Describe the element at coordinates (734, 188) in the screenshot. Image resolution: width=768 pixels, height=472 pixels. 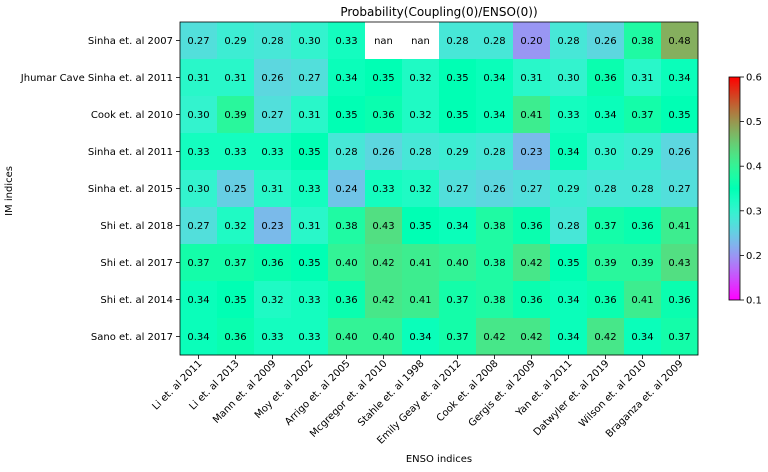
I see `colorbar-gradient` at that location.